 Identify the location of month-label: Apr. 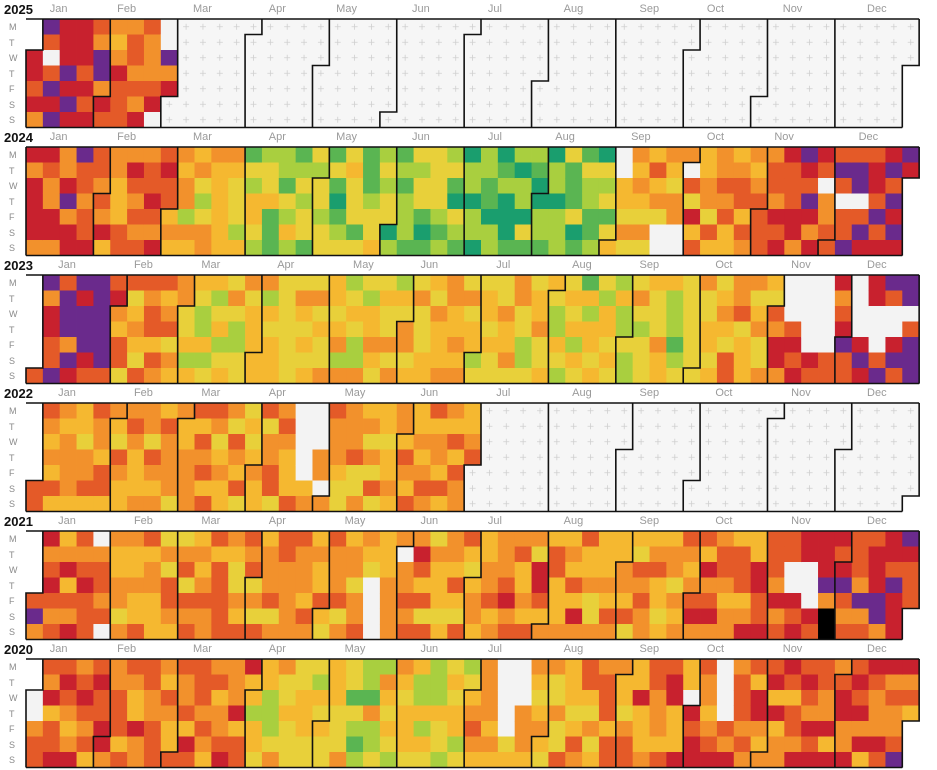
(277, 649).